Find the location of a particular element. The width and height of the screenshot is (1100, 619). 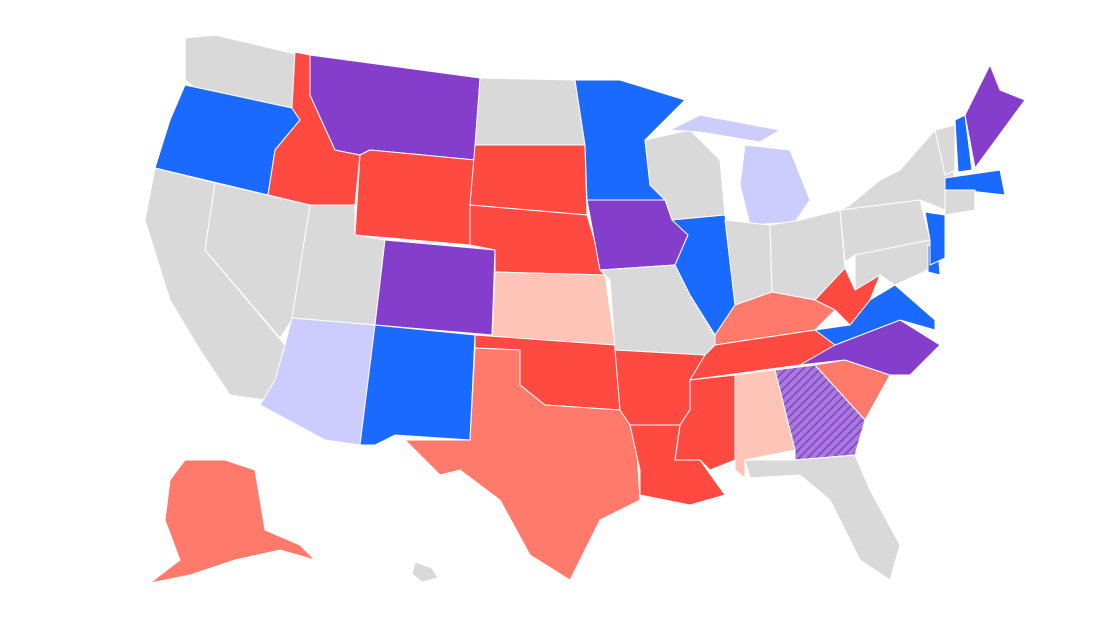

state-mt is located at coordinates (395, 107).